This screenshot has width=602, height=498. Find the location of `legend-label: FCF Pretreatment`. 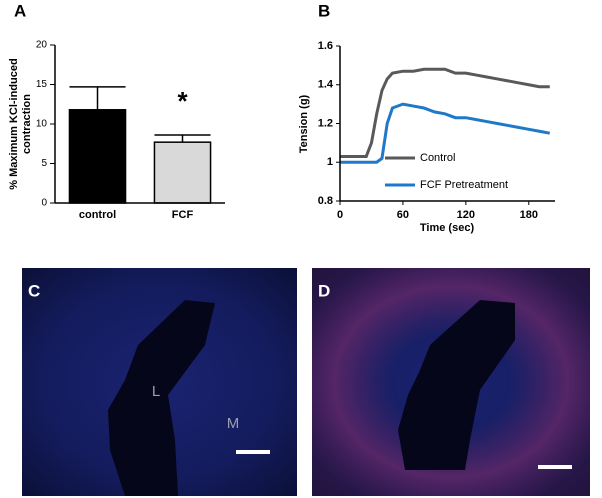

legend-label: FCF Pretreatment is located at coordinates (464, 185).